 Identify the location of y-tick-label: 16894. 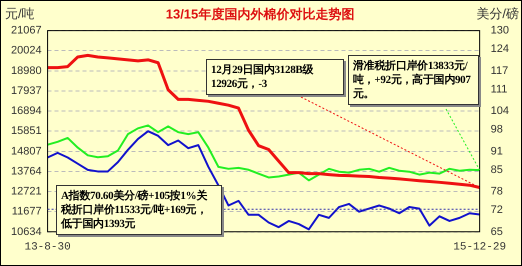
(26, 111).